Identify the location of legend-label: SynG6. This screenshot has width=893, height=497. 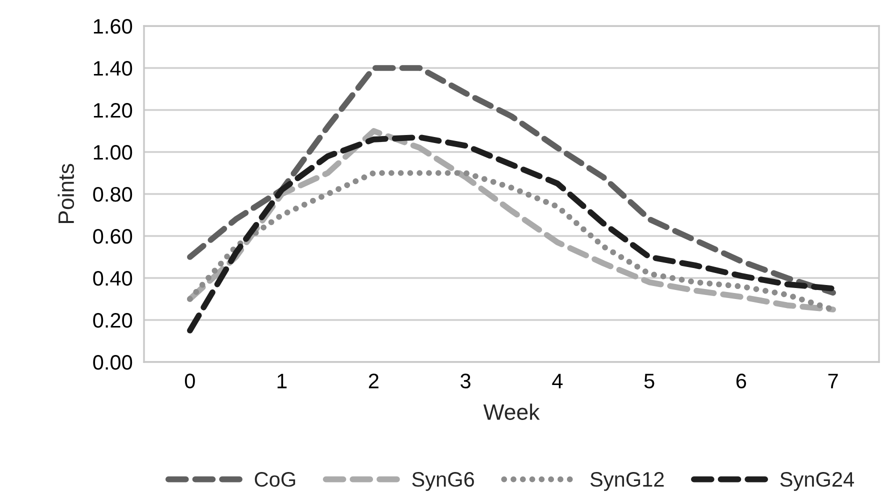
(443, 481).